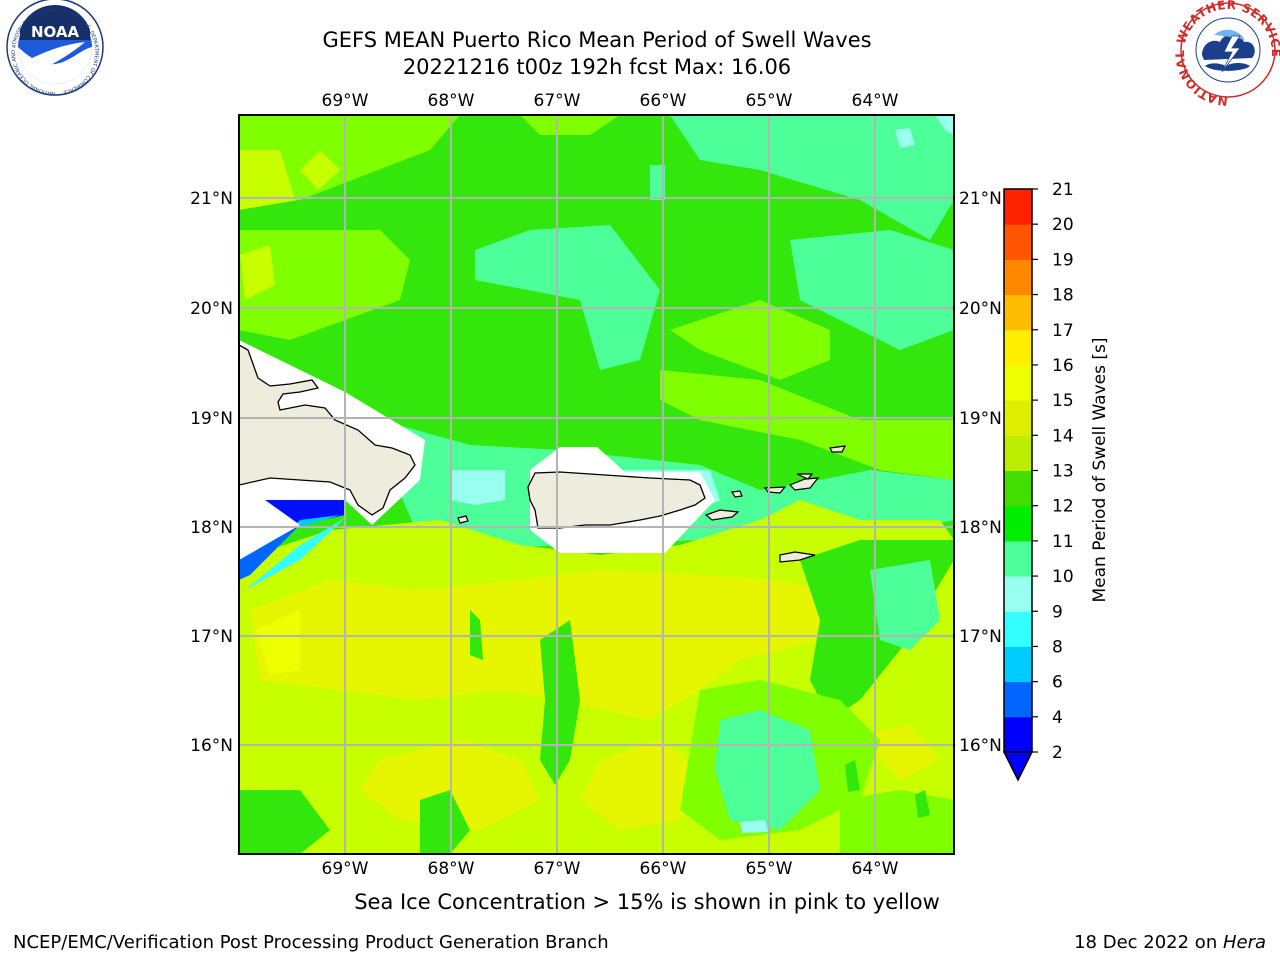 The height and width of the screenshot is (960, 1280). I want to click on colorbar-tick-label: 19, so click(1063, 260).